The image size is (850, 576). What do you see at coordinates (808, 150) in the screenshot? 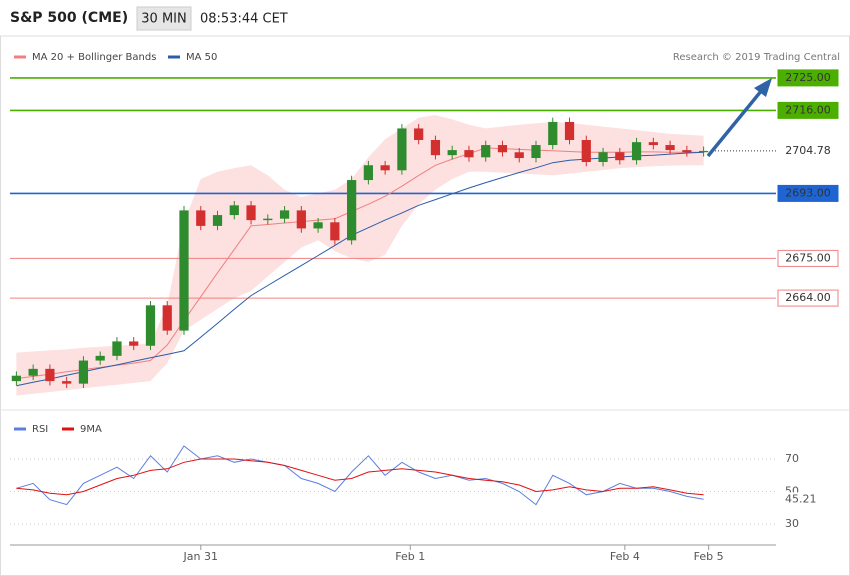
I see `last-price-label: 2704.78` at bounding box center [808, 150].